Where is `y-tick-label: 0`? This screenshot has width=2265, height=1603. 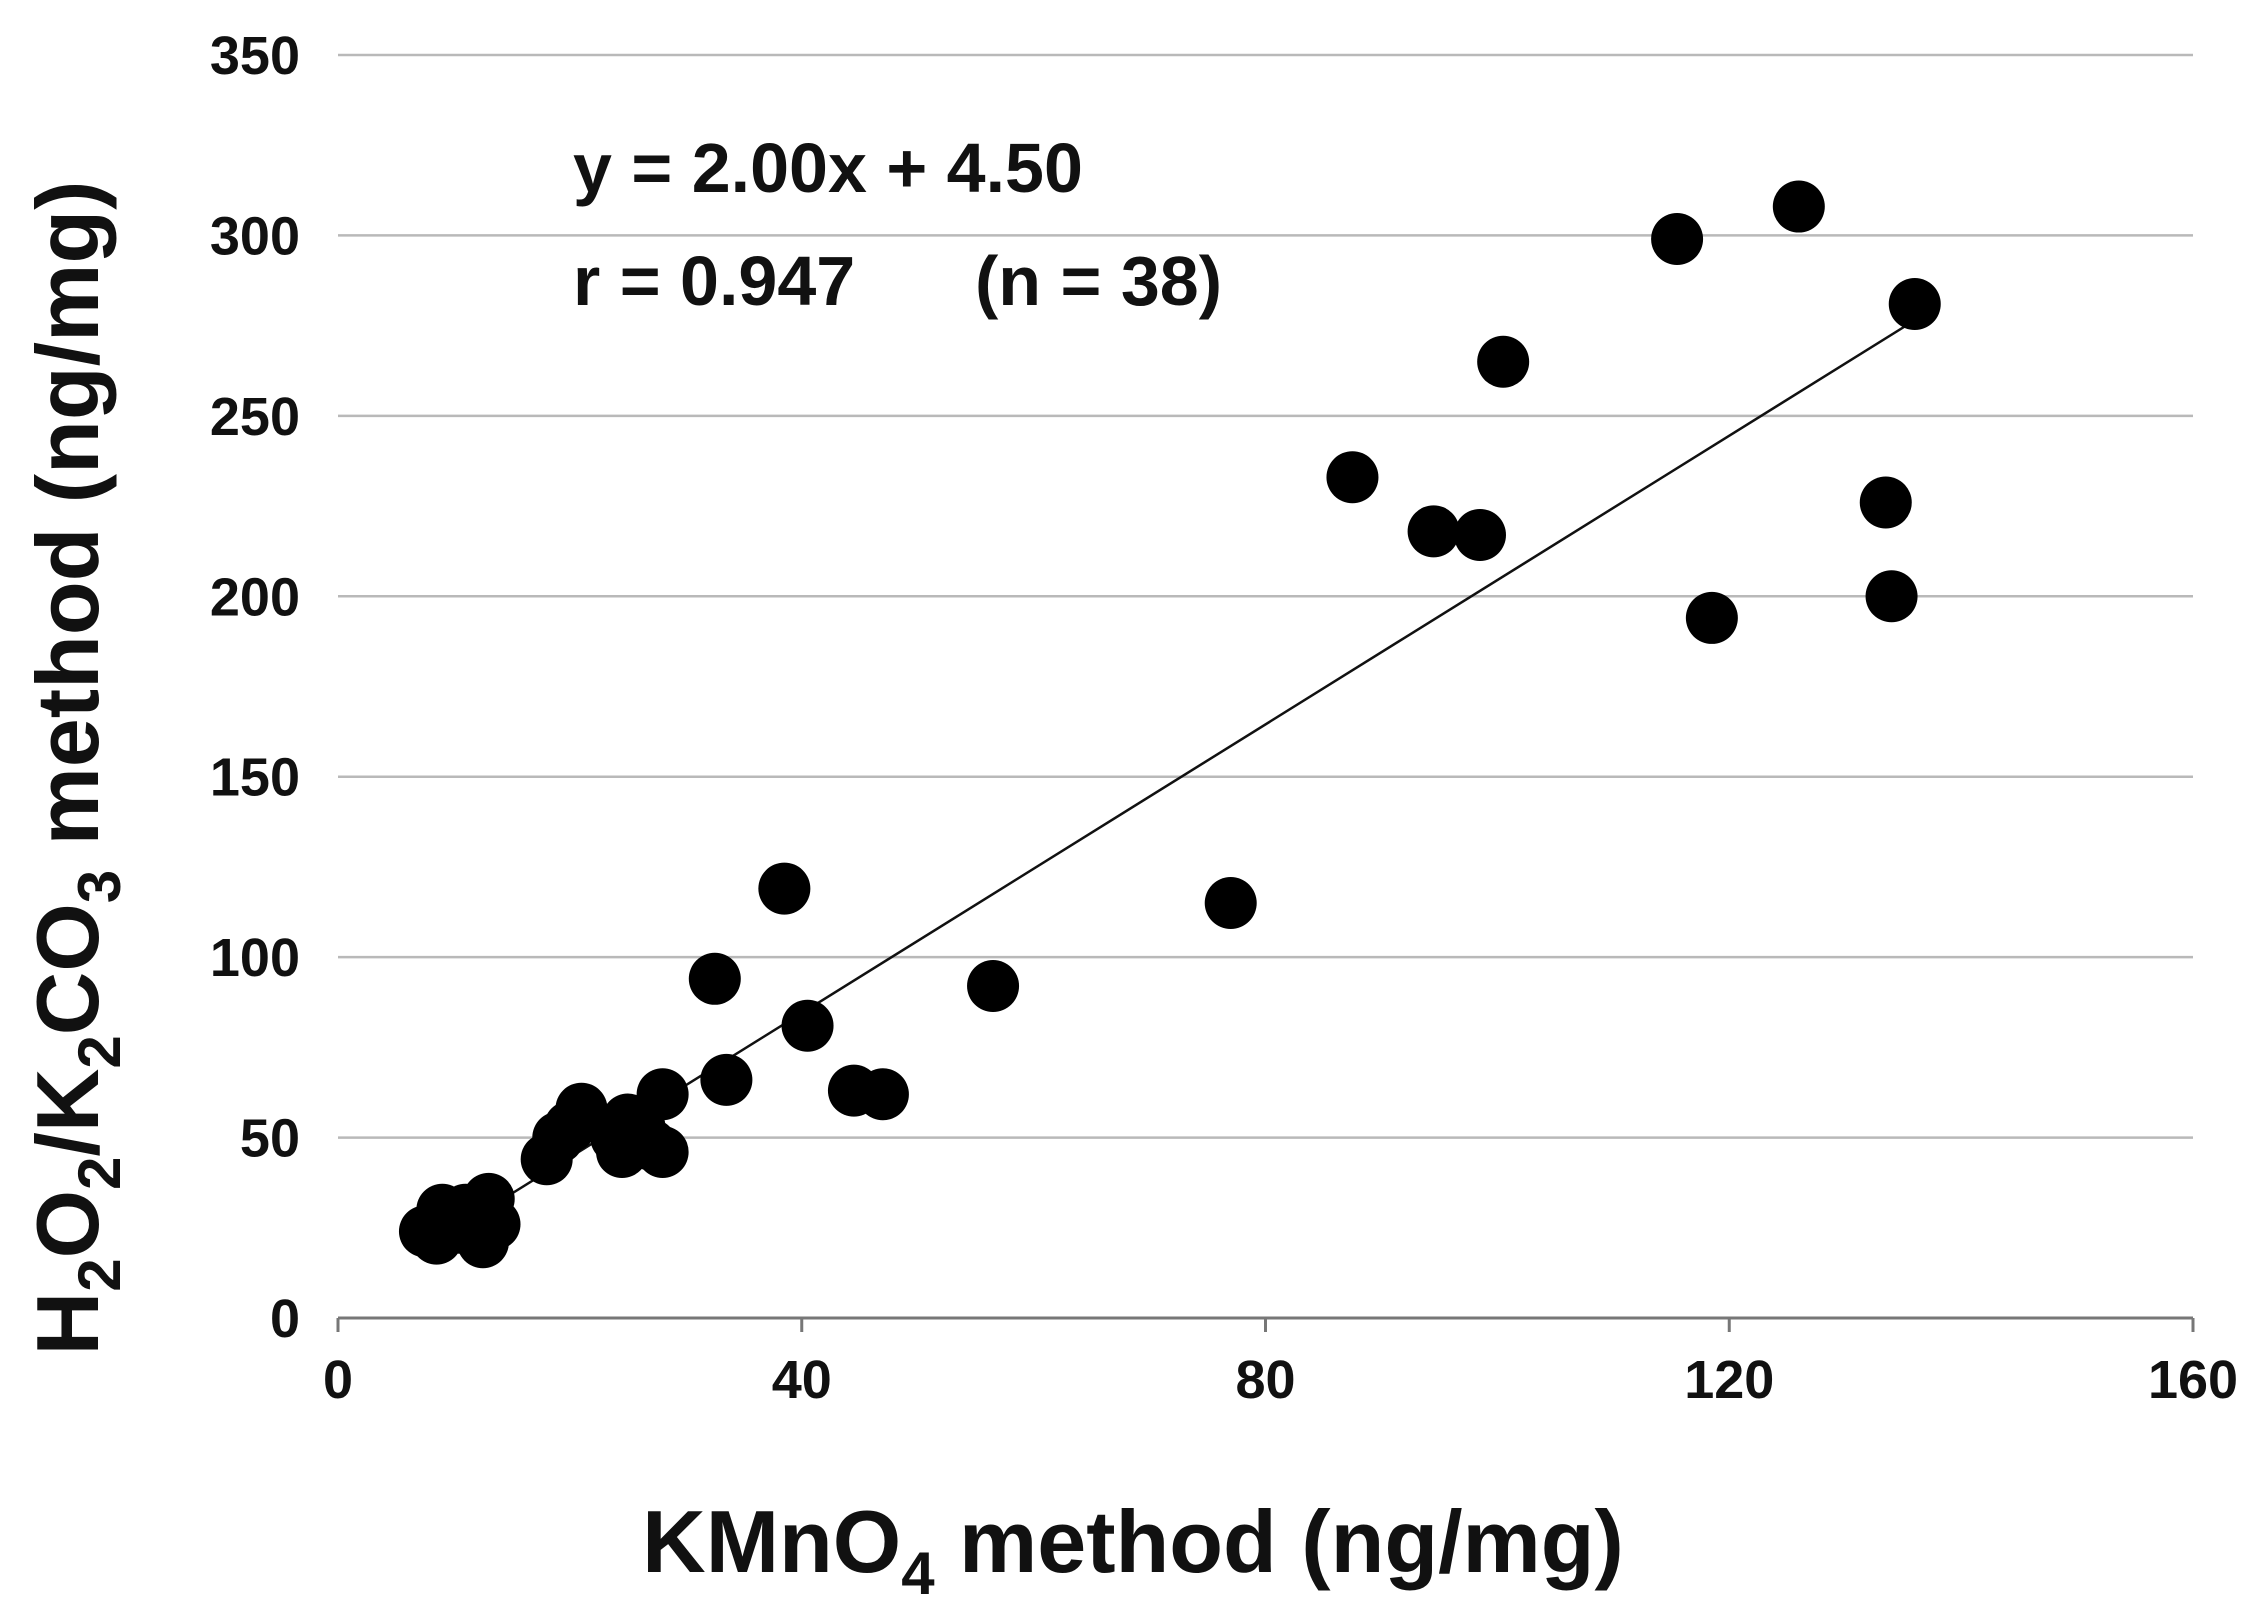
y-tick-label: 0 is located at coordinates (285, 1319).